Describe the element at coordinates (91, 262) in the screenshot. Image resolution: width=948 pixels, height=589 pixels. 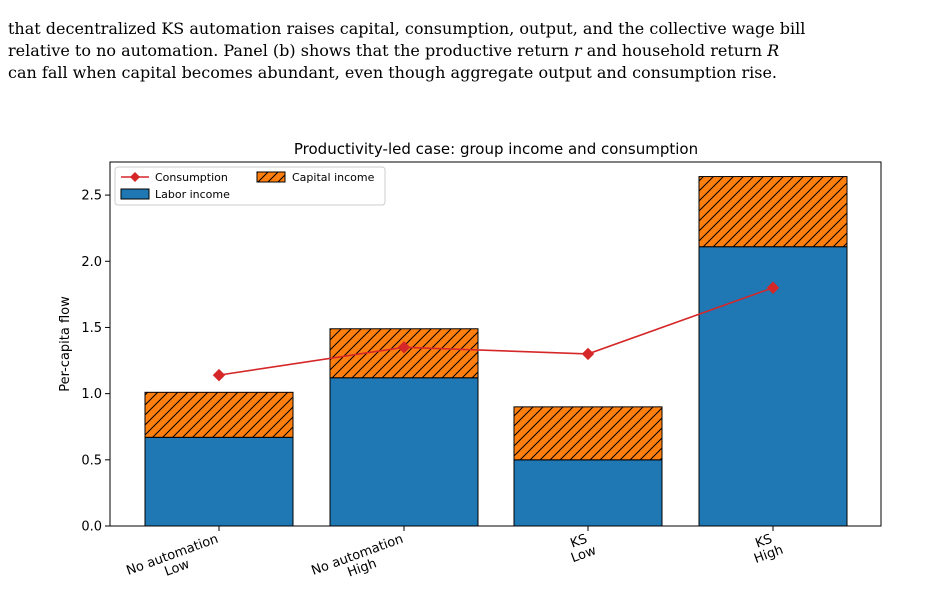
I see `y-tick-label: 2.0` at that location.